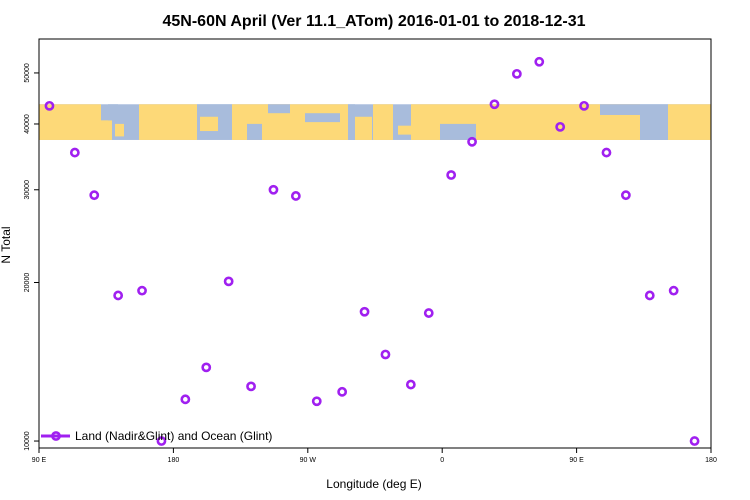 The width and height of the screenshot is (750, 500). What do you see at coordinates (173, 436) in the screenshot?
I see `legend-label: Land (Nadir&Glint) and Ocean (Glint)` at bounding box center [173, 436].